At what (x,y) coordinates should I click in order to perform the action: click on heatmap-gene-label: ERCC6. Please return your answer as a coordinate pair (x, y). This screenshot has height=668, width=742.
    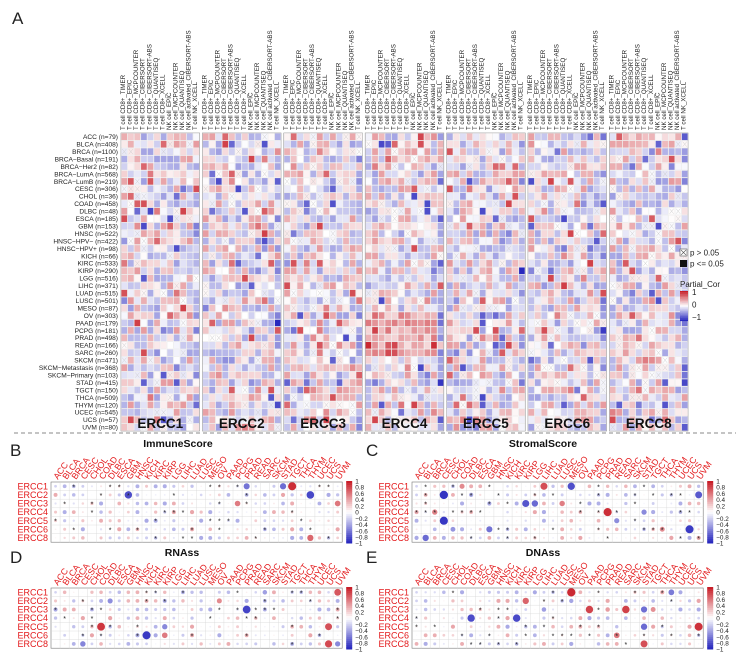
    Looking at the image, I should click on (567, 423).